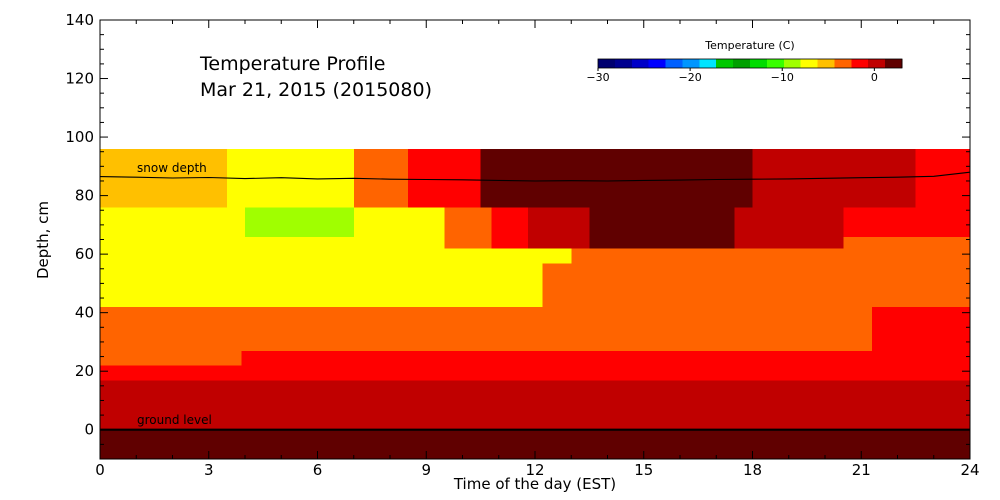  I want to click on x-tick-label: 9, so click(426, 470).